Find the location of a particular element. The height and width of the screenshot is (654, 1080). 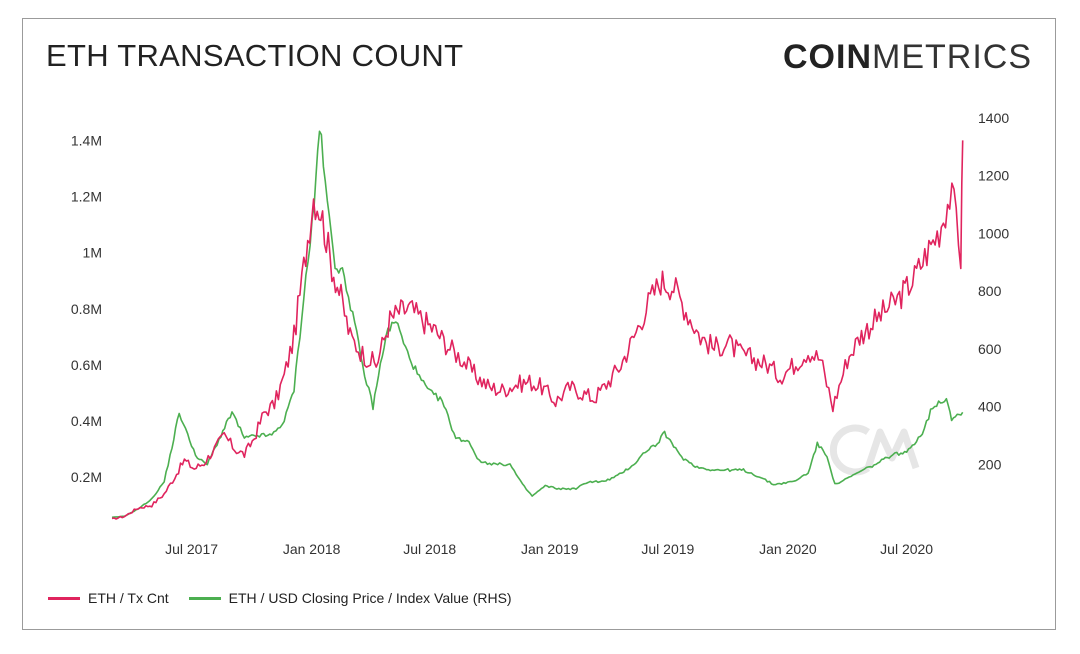

brand-logo: COINMETRICS is located at coordinates (907, 57).